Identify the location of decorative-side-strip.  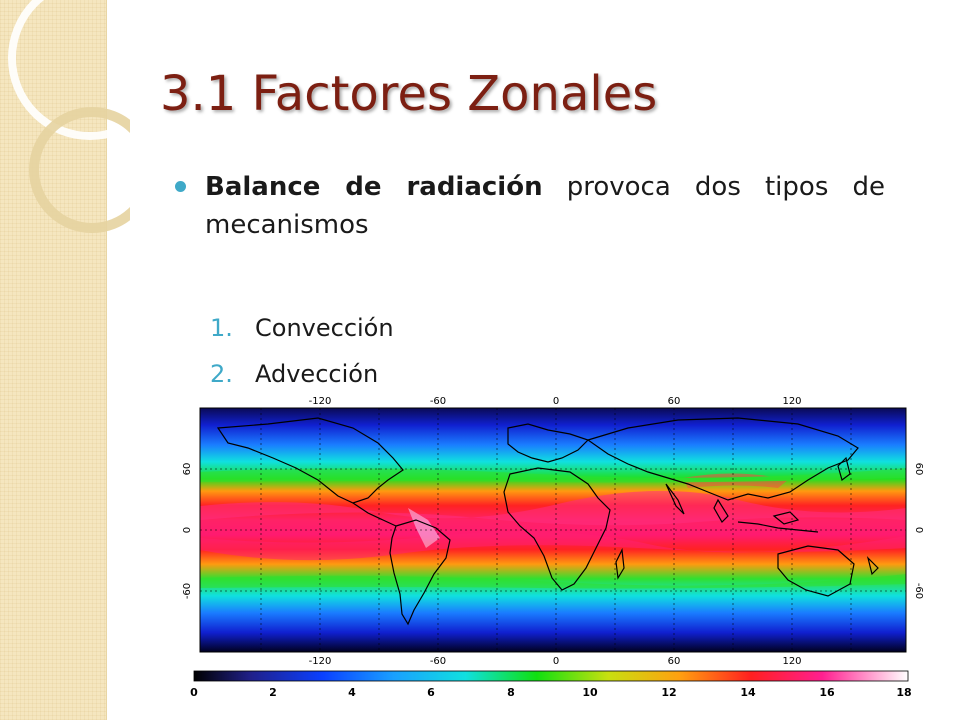
(53, 360).